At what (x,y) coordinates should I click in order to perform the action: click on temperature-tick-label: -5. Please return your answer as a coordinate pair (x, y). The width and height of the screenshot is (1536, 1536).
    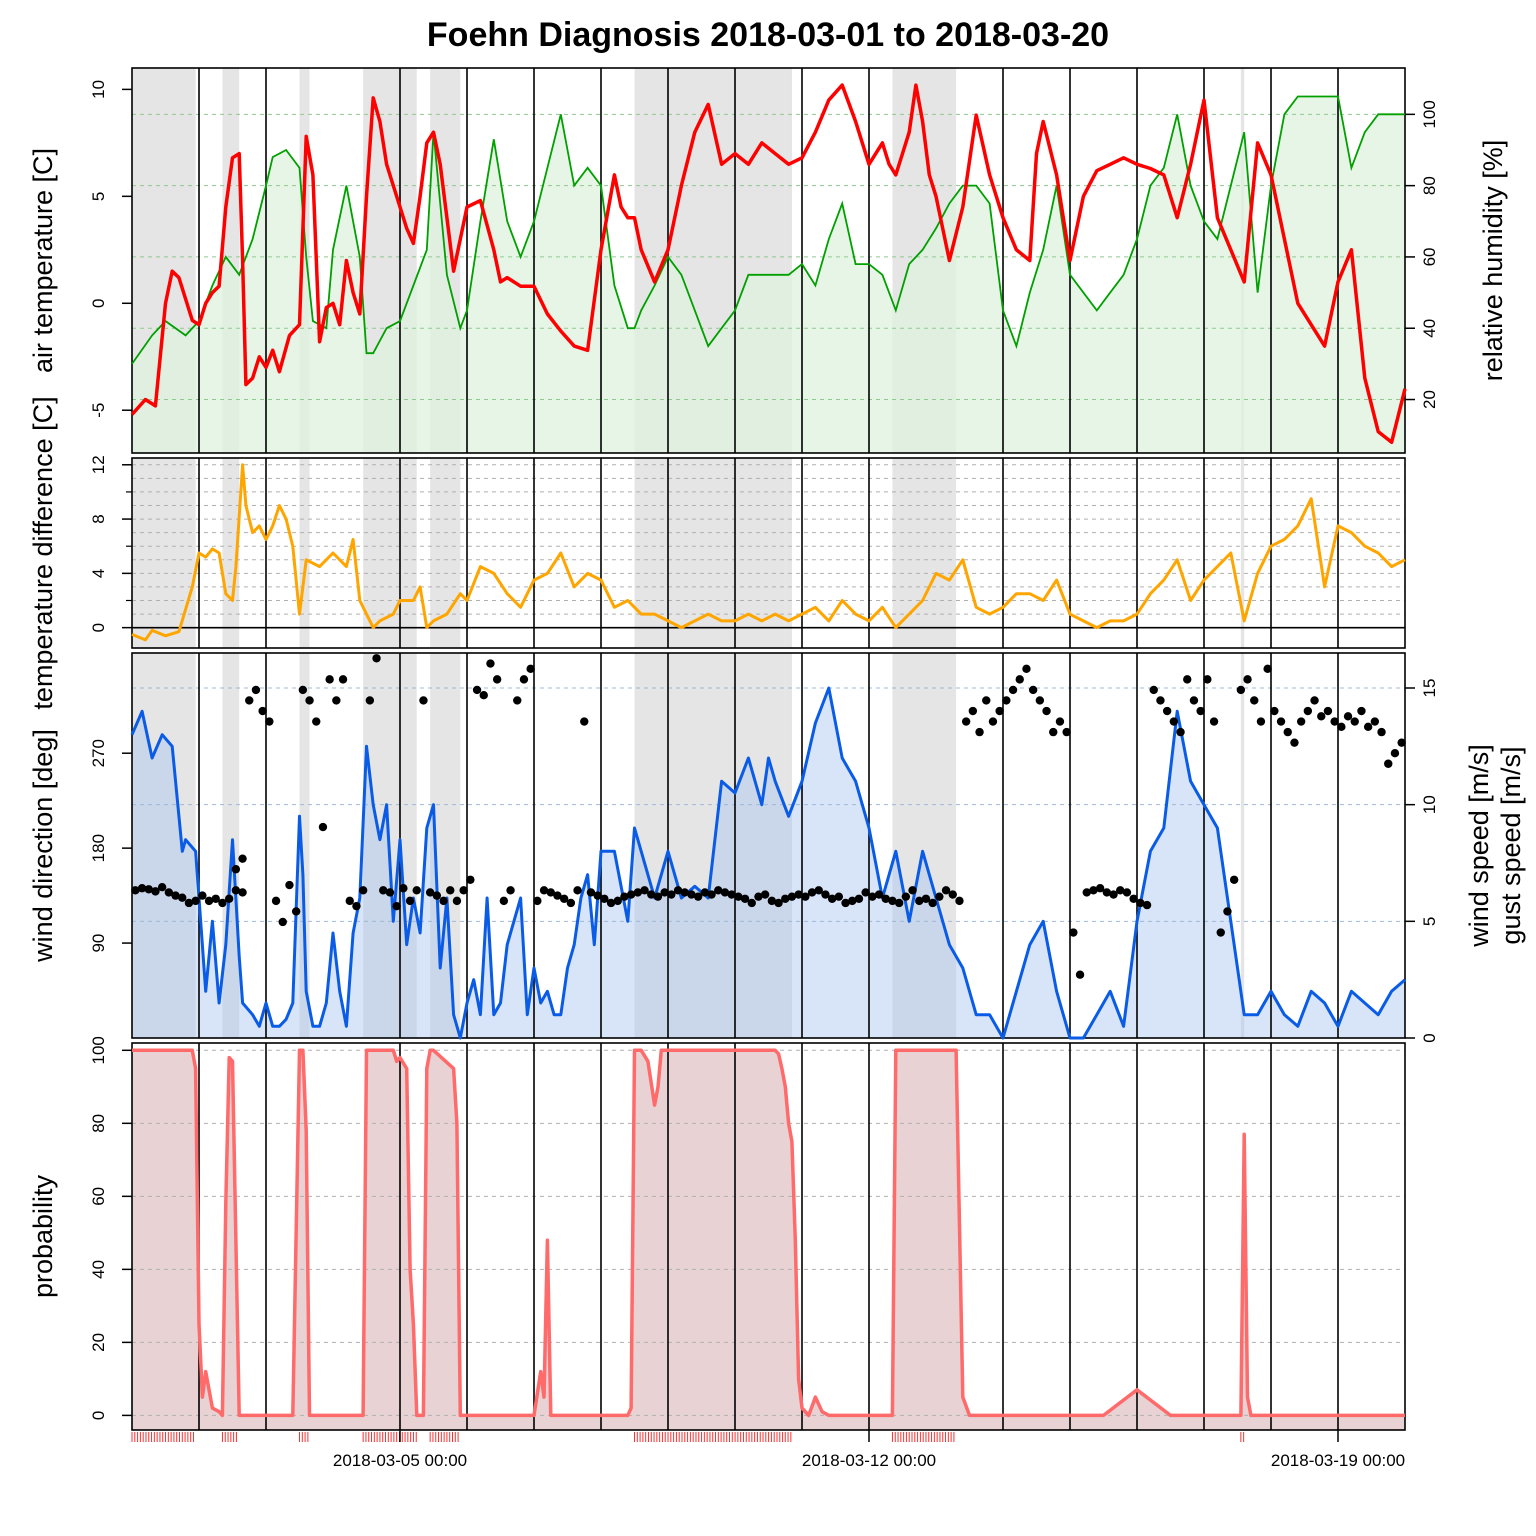
    Looking at the image, I should click on (98, 410).